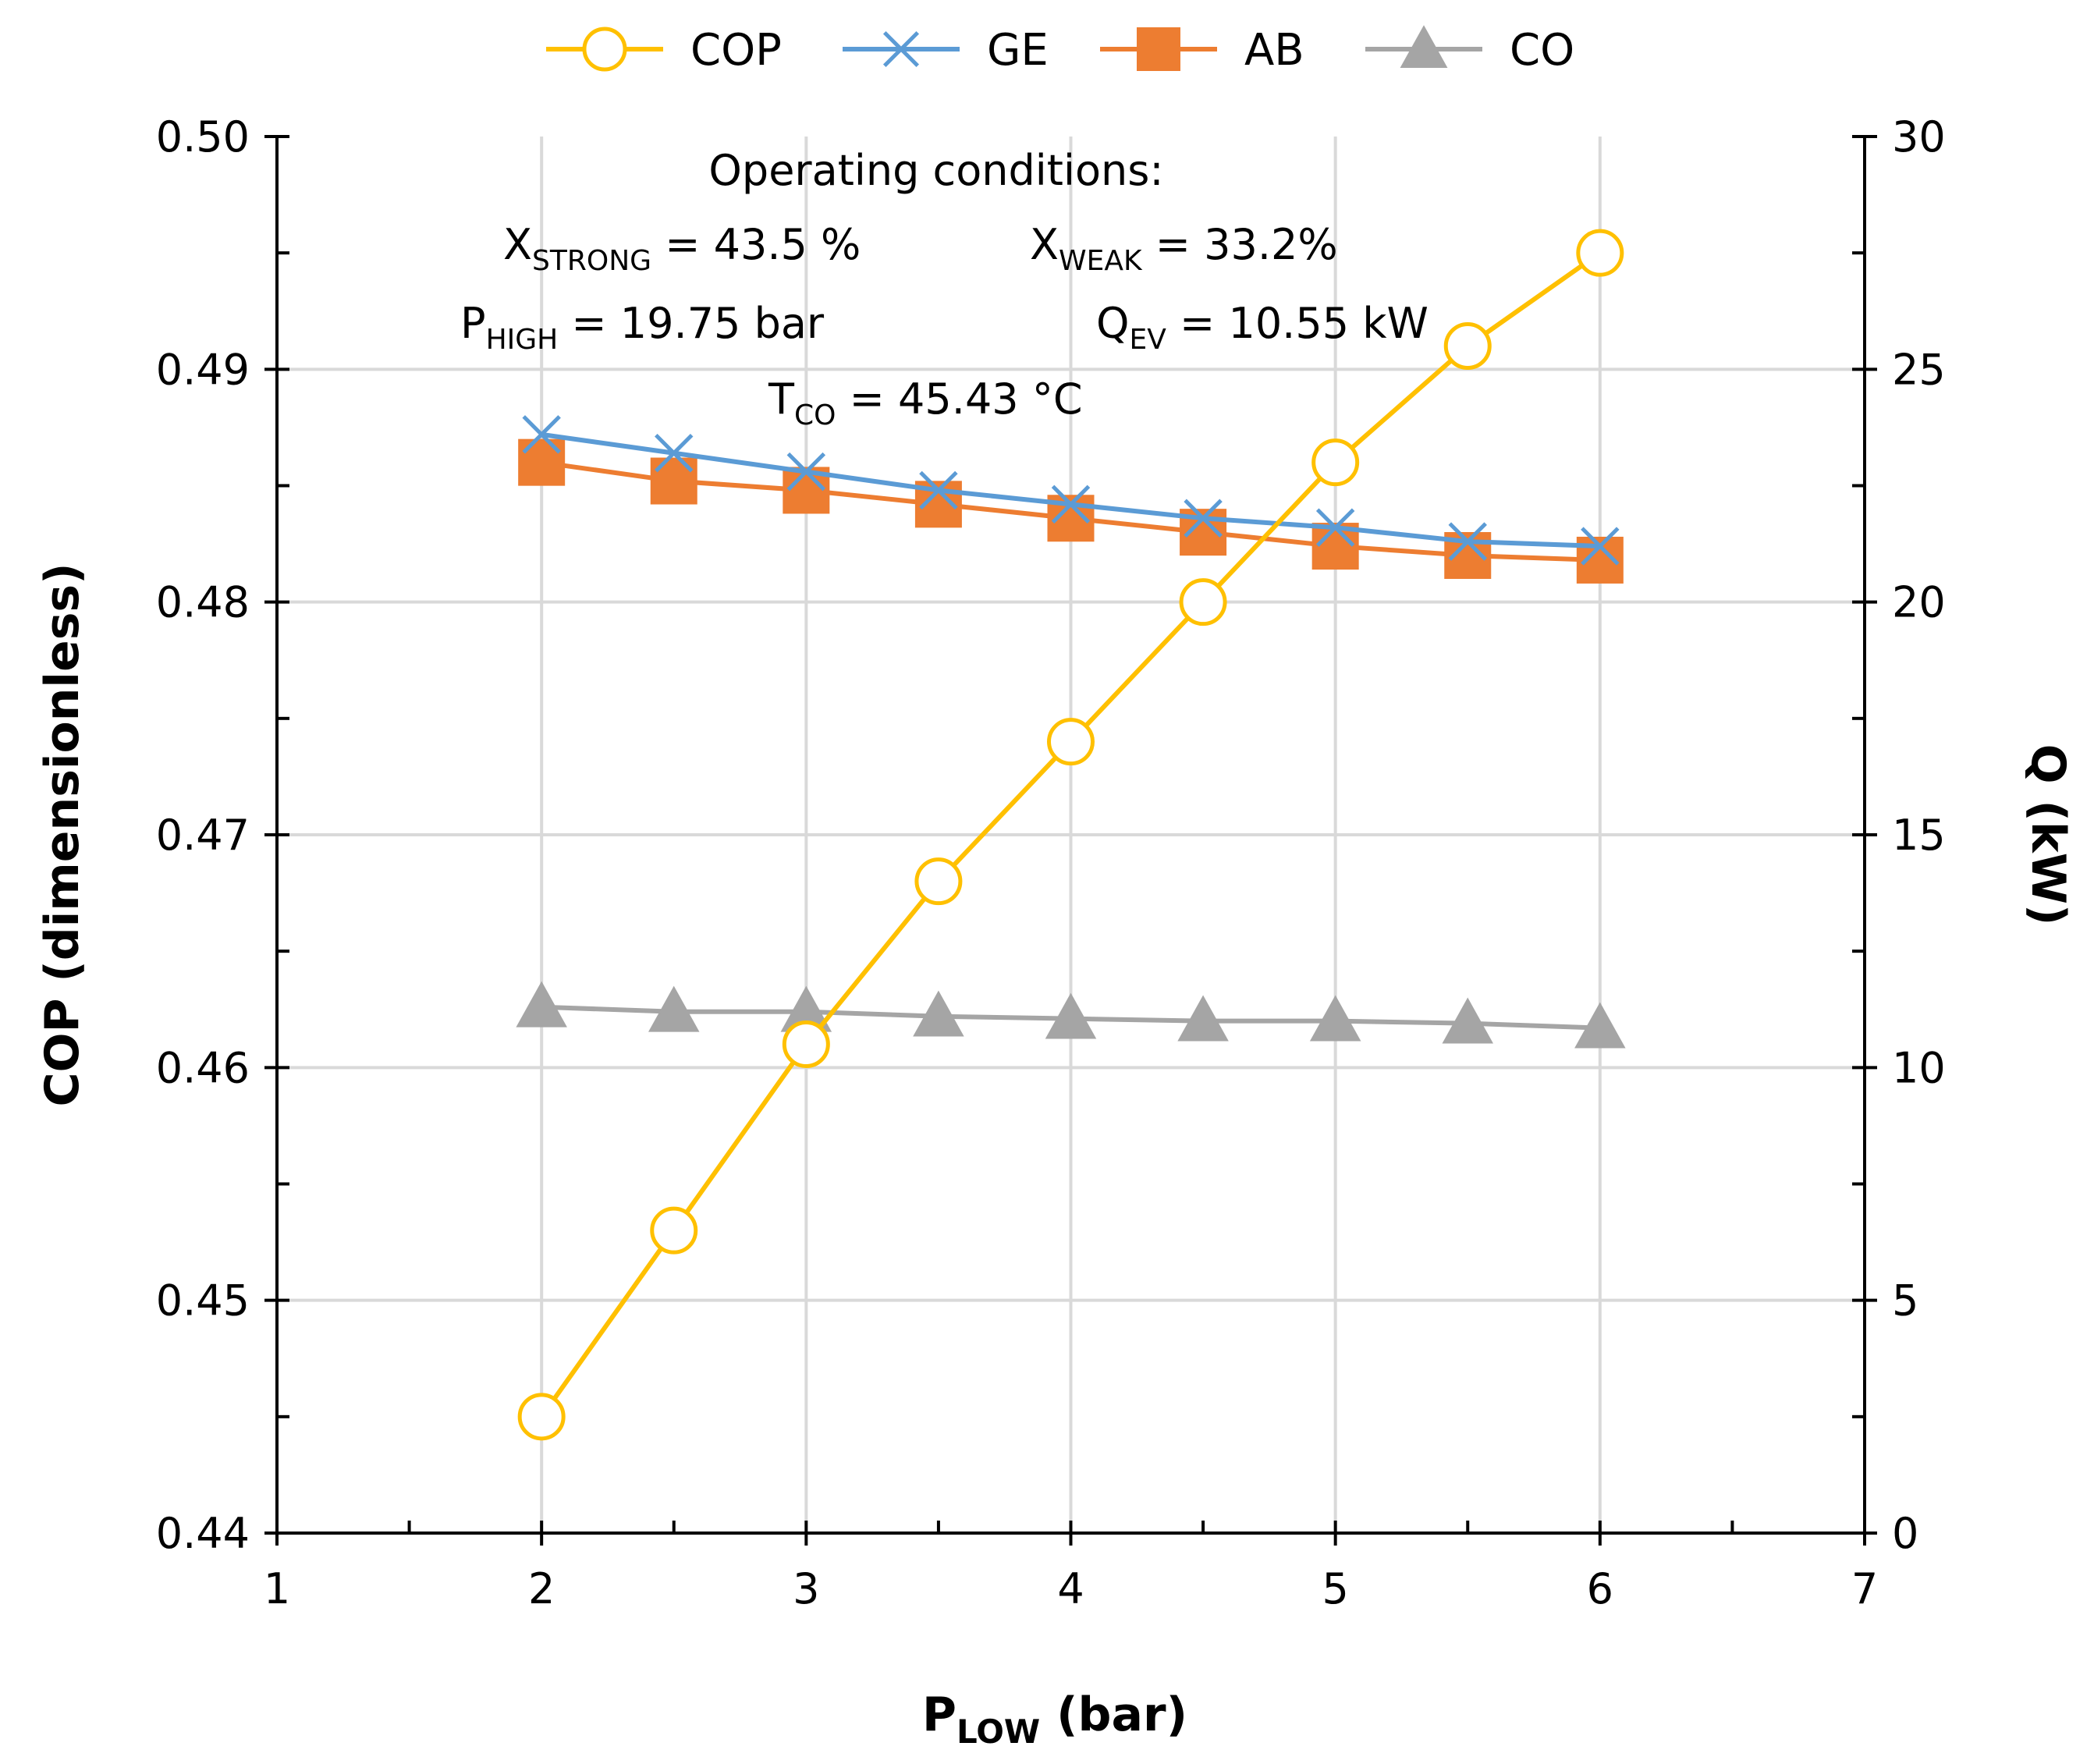  Describe the element at coordinates (1060, 51) in the screenshot. I see `legend: COP GE AB CO` at that location.